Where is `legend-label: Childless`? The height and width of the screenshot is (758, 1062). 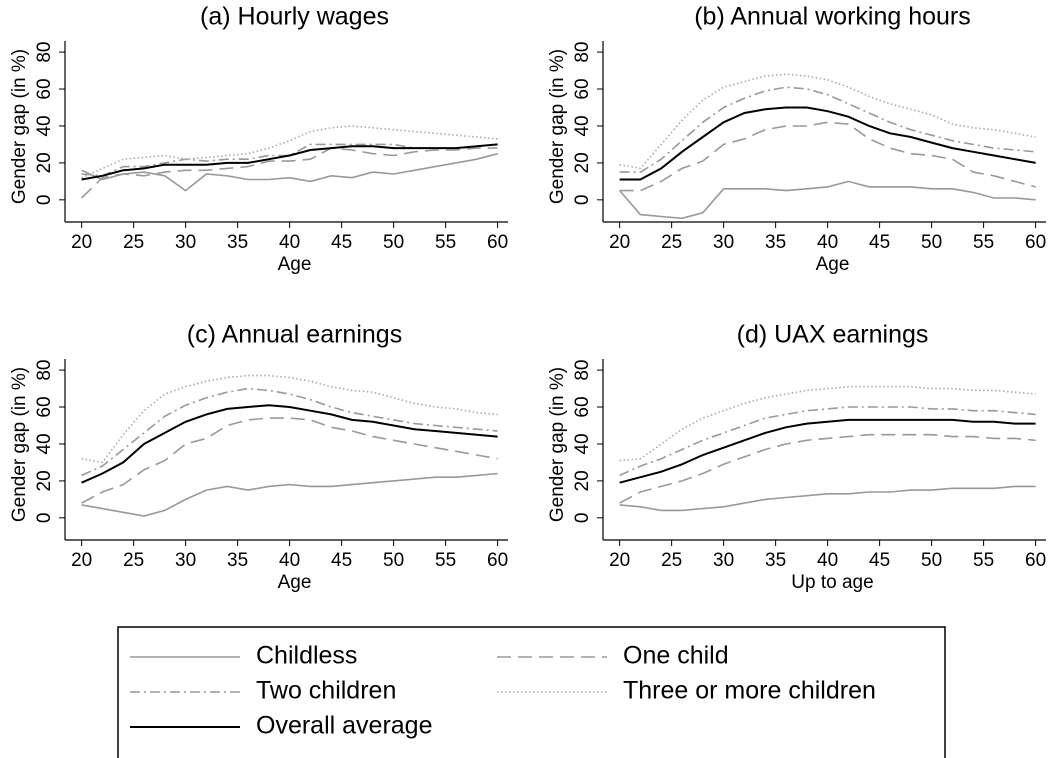
legend-label: Childless is located at coordinates (306, 656).